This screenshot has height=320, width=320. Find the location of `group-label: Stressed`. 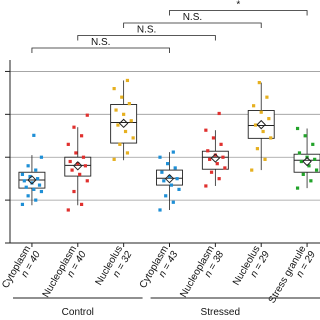

group-label: Stressed is located at coordinates (220, 312).